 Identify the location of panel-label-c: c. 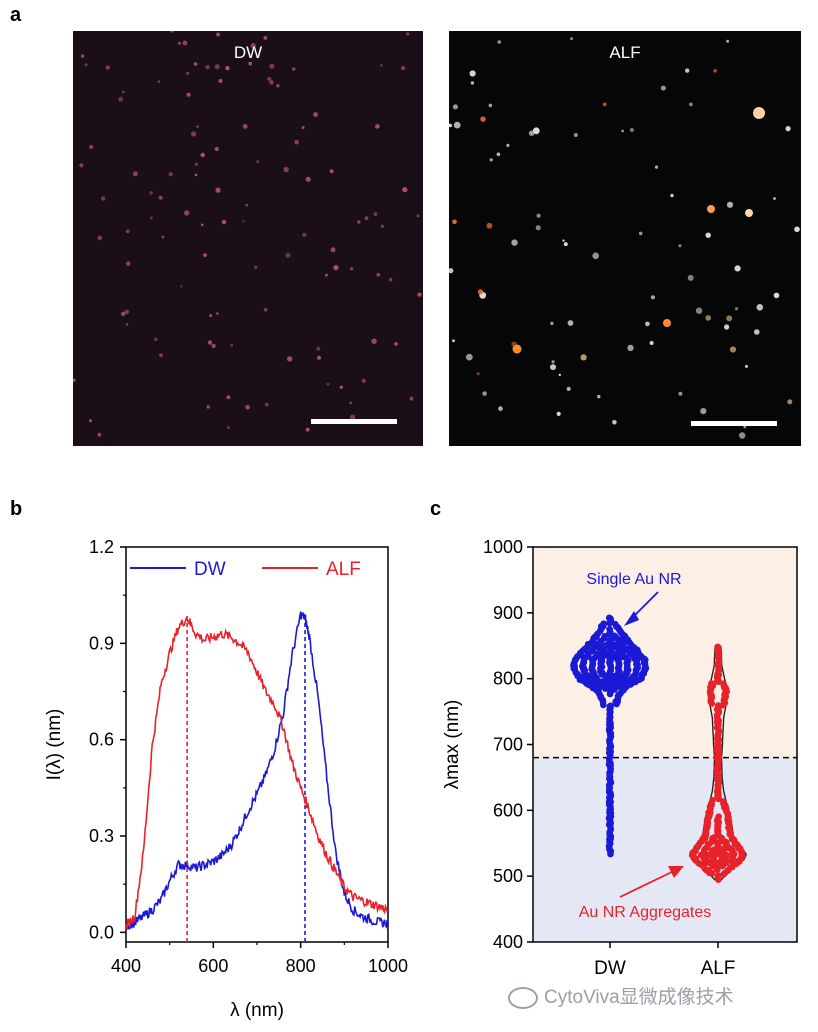
(436, 509).